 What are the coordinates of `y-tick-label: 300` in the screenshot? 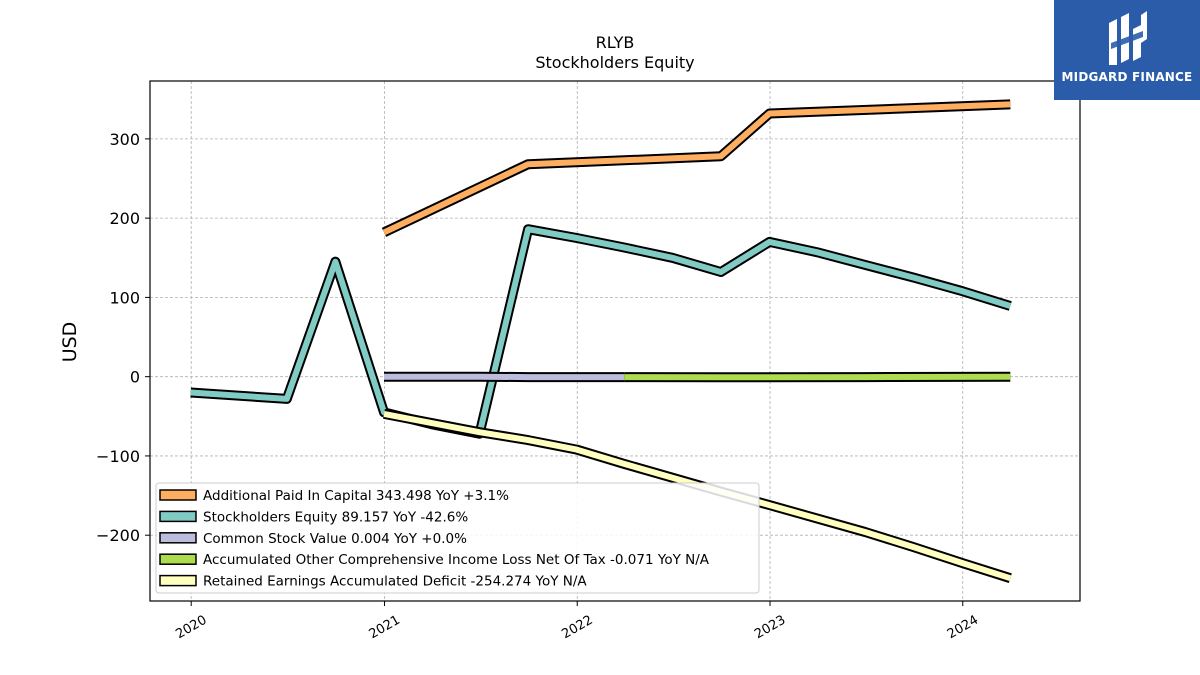 It's located at (124, 139).